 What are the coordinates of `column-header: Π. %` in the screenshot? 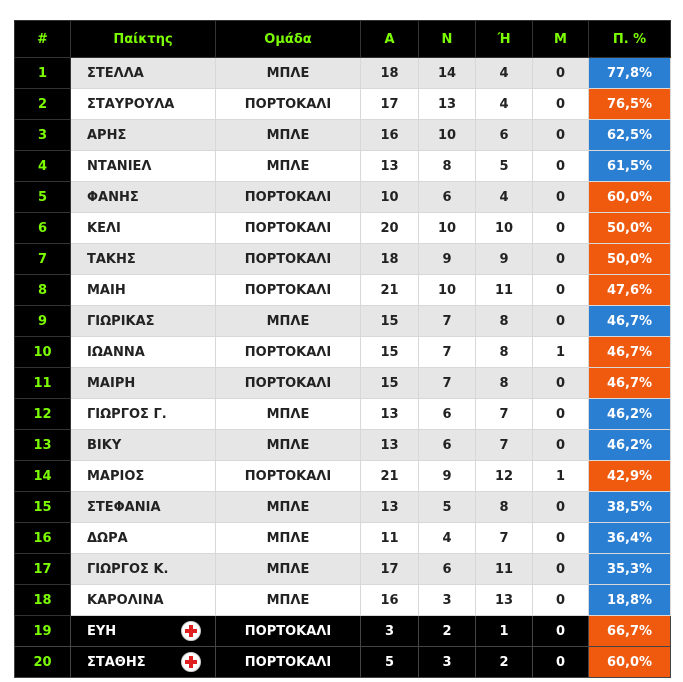 It's located at (629, 39).